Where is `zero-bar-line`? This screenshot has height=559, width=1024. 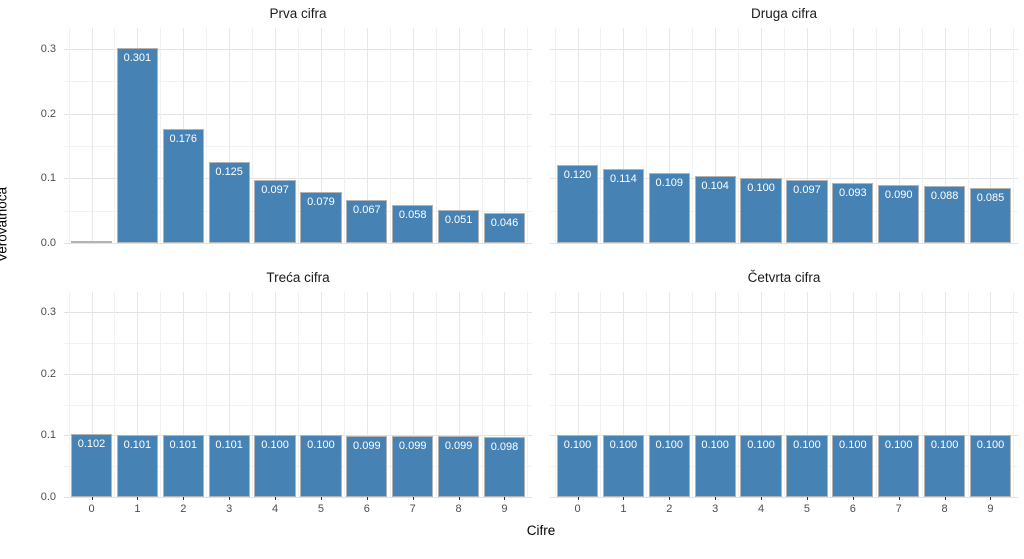 zero-bar-line is located at coordinates (91, 242).